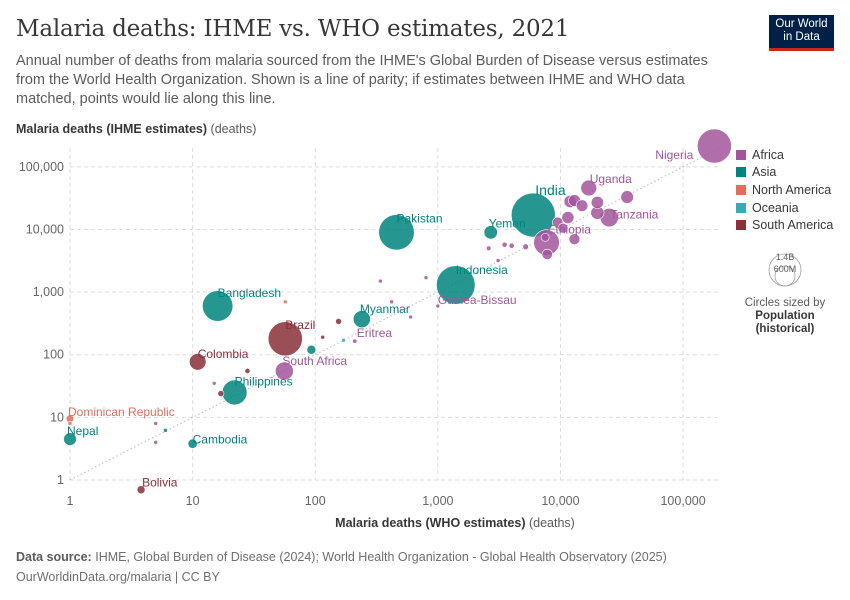  Describe the element at coordinates (507, 223) in the screenshot. I see `point-label-yemen: Yemen` at that location.